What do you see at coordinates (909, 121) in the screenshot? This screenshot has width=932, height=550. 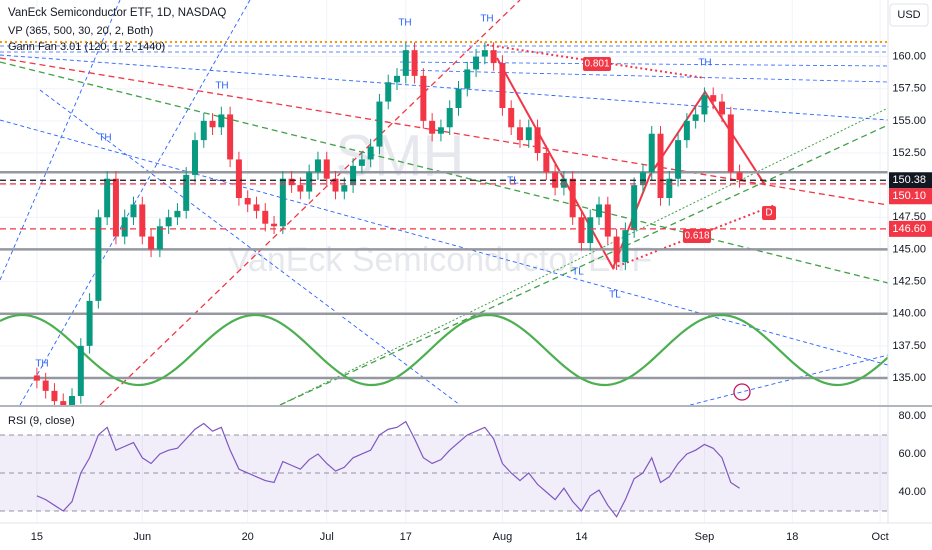 I see `y-tick-label: 155.00` at bounding box center [909, 121].